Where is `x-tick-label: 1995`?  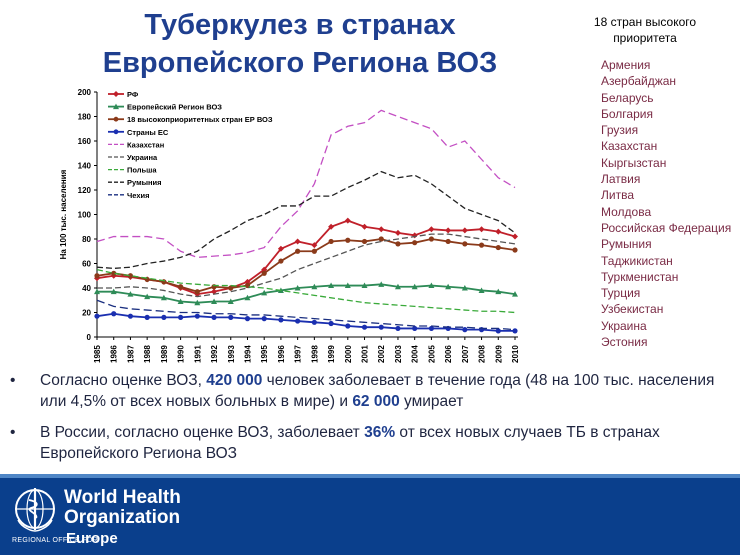 x-tick-label: 1995 is located at coordinates (264, 354).